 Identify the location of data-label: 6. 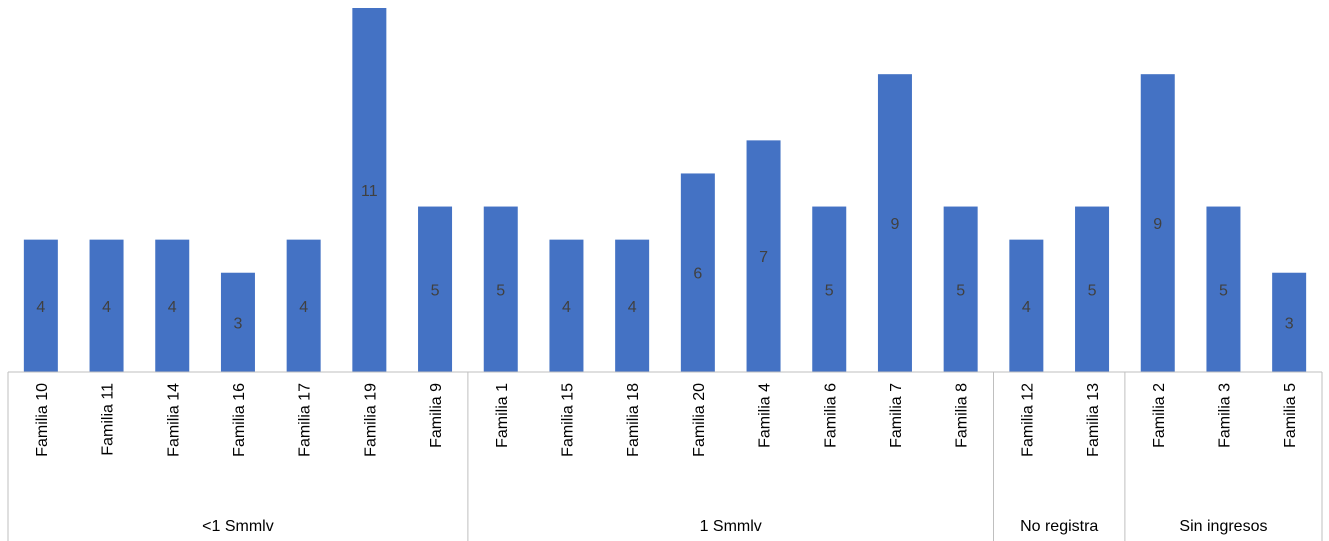
(697, 274).